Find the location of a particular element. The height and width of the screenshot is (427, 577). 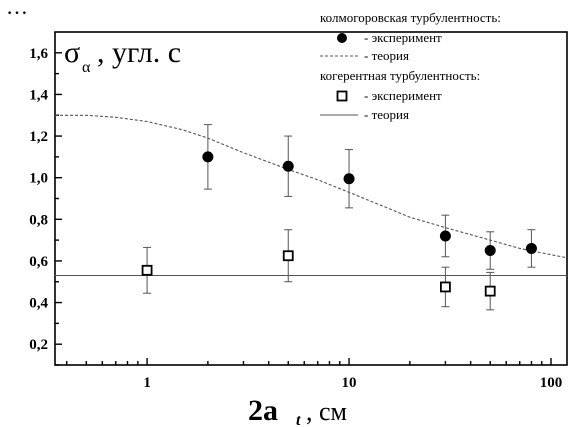

x-axis-label-subscript: t is located at coordinates (298, 419).